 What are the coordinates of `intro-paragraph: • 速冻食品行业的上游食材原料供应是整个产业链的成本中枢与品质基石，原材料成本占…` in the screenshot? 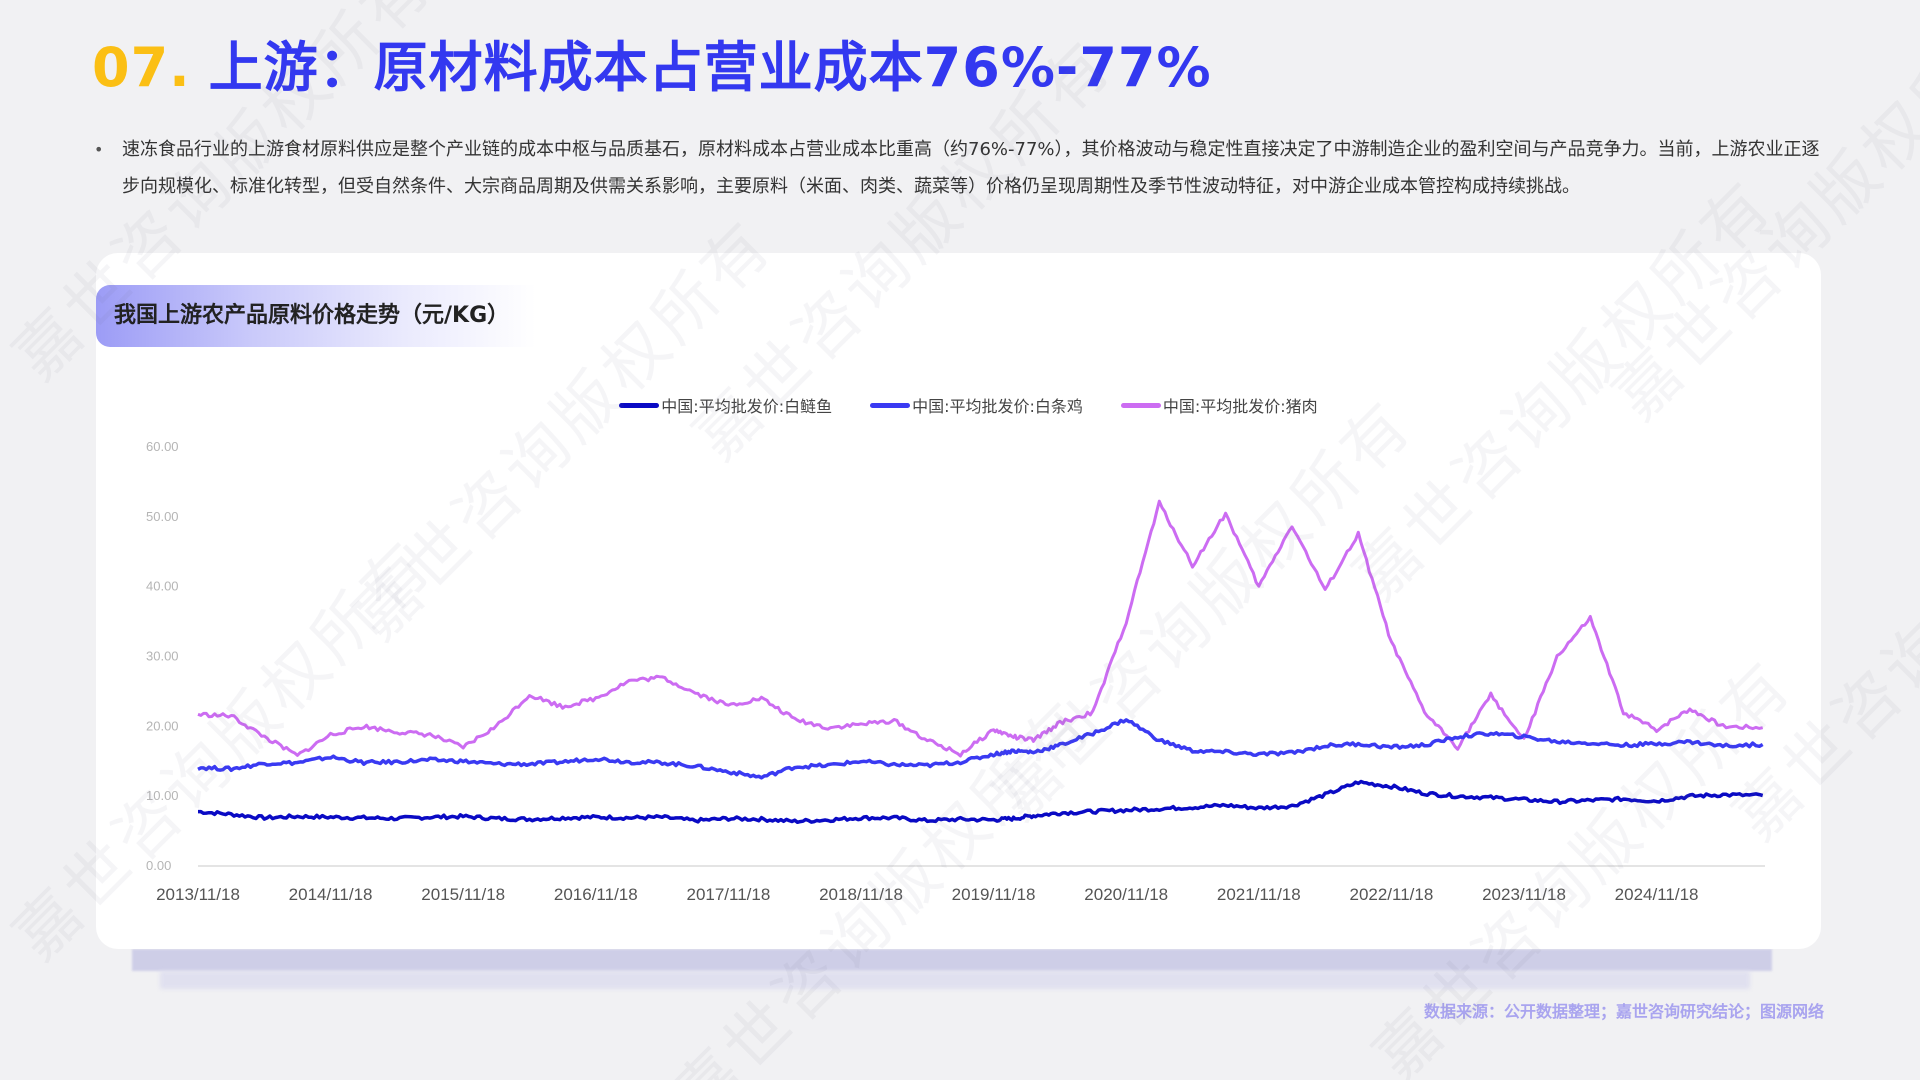 It's located at (964, 168).